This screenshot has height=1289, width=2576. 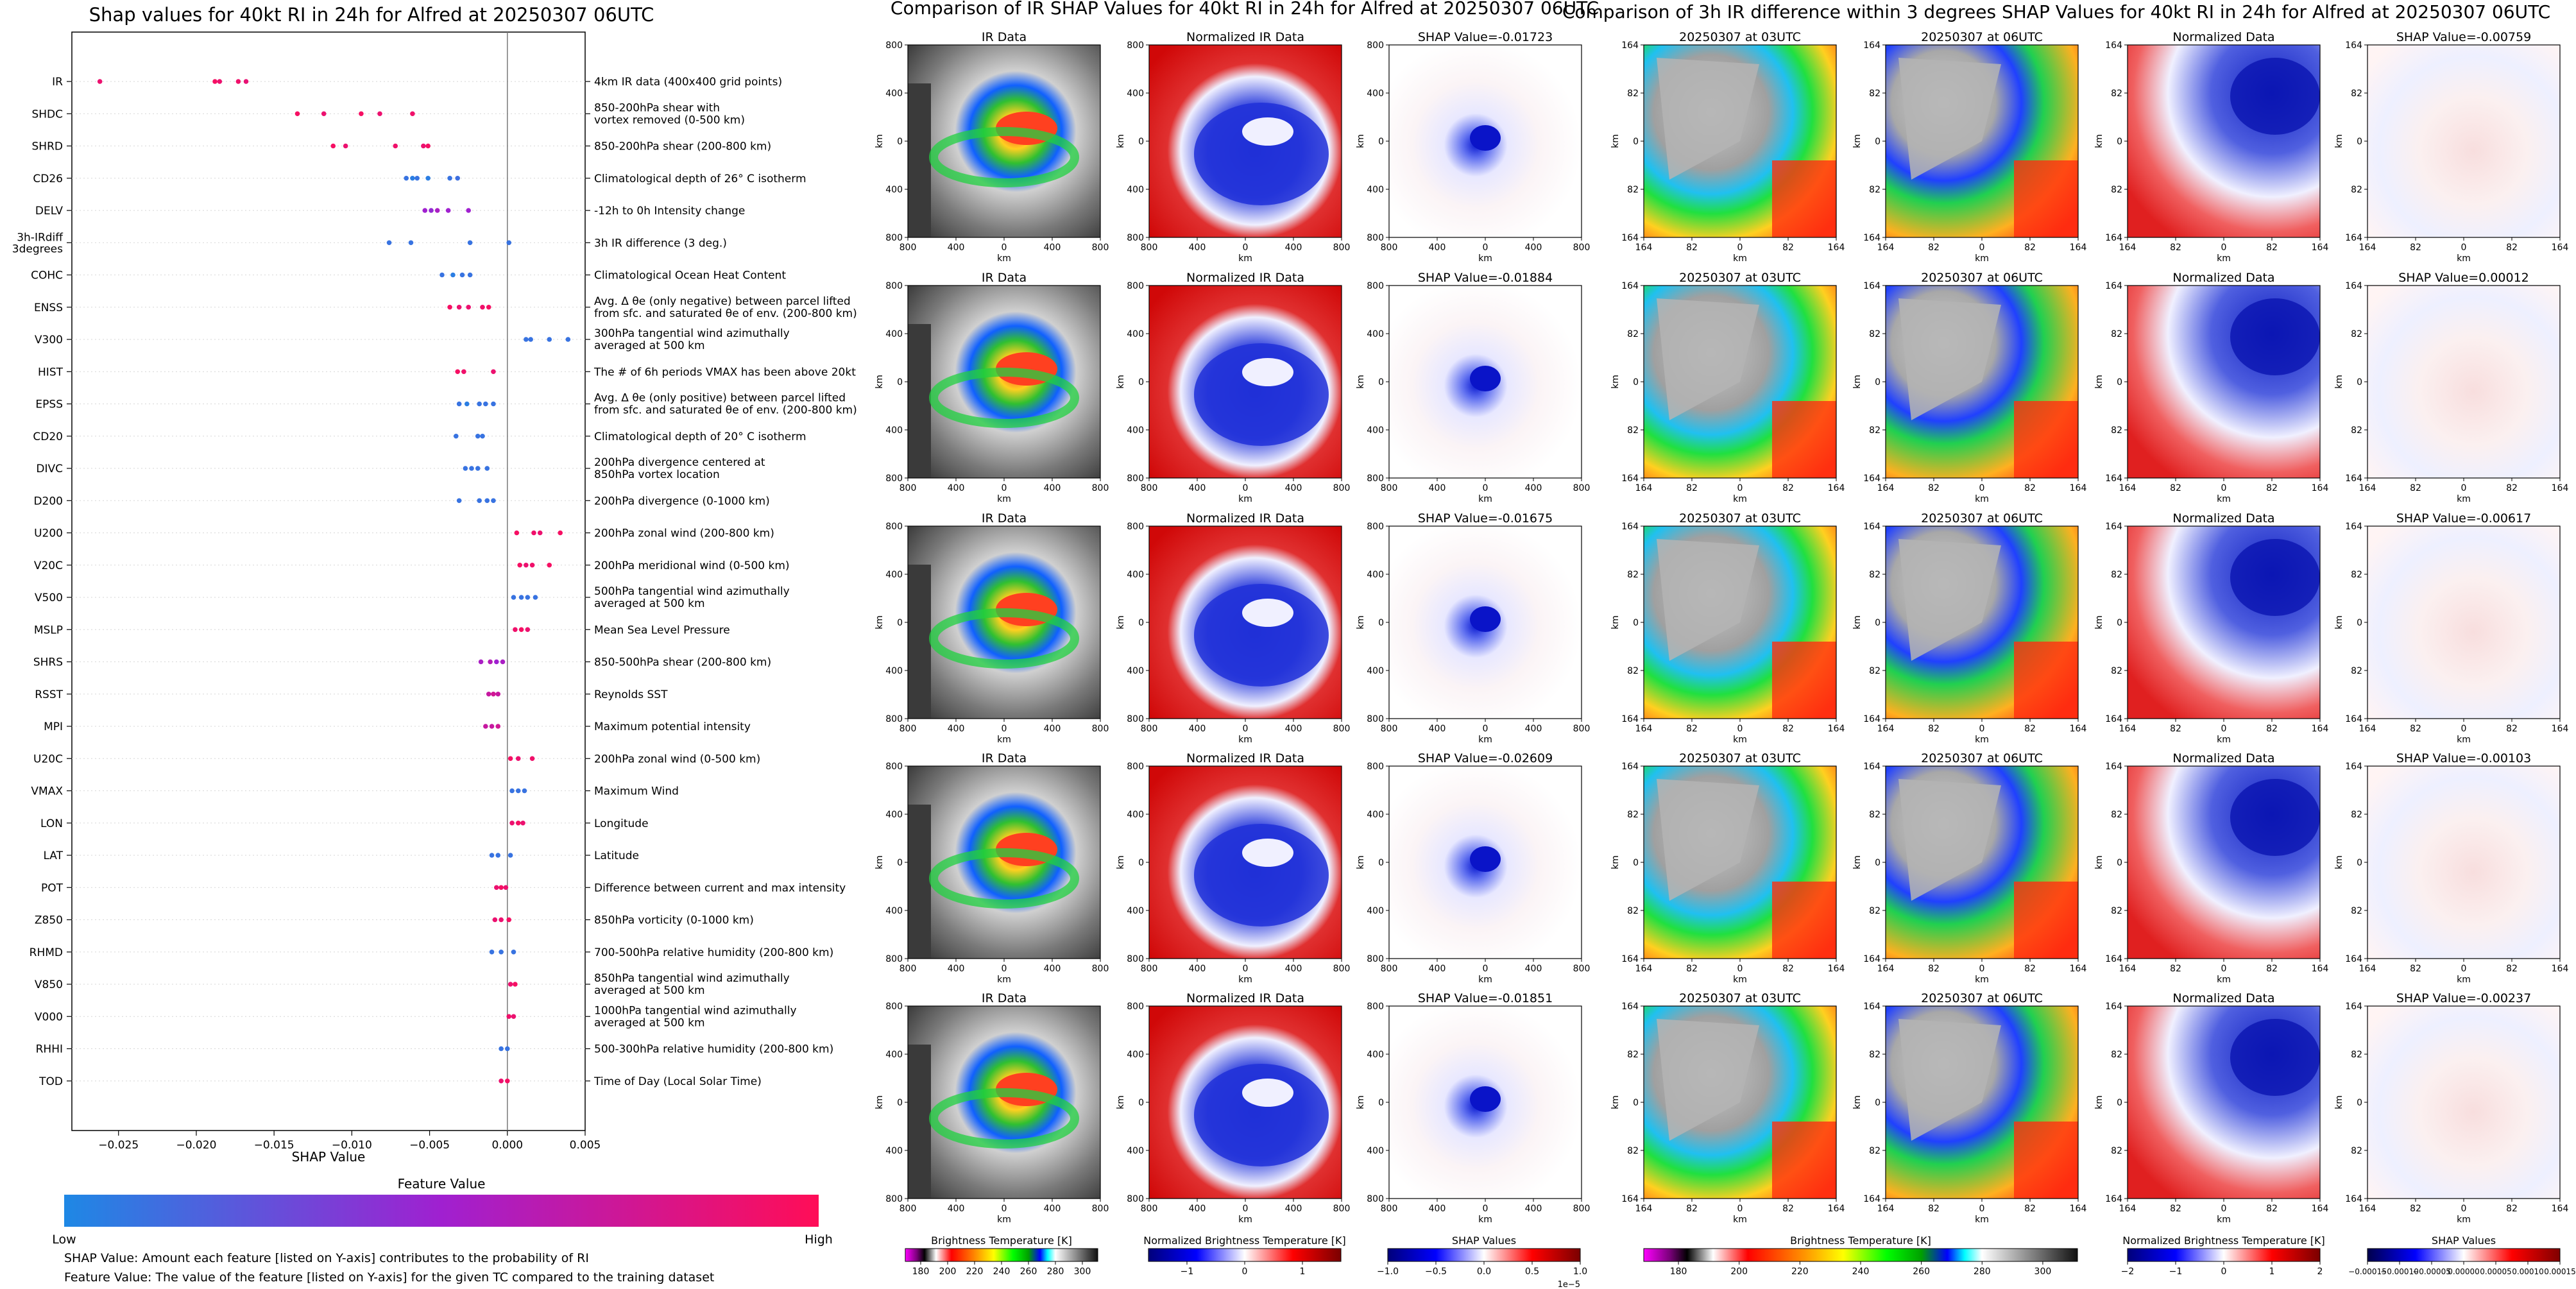 What do you see at coordinates (46, 952) in the screenshot?
I see `feature-code: RHMD` at bounding box center [46, 952].